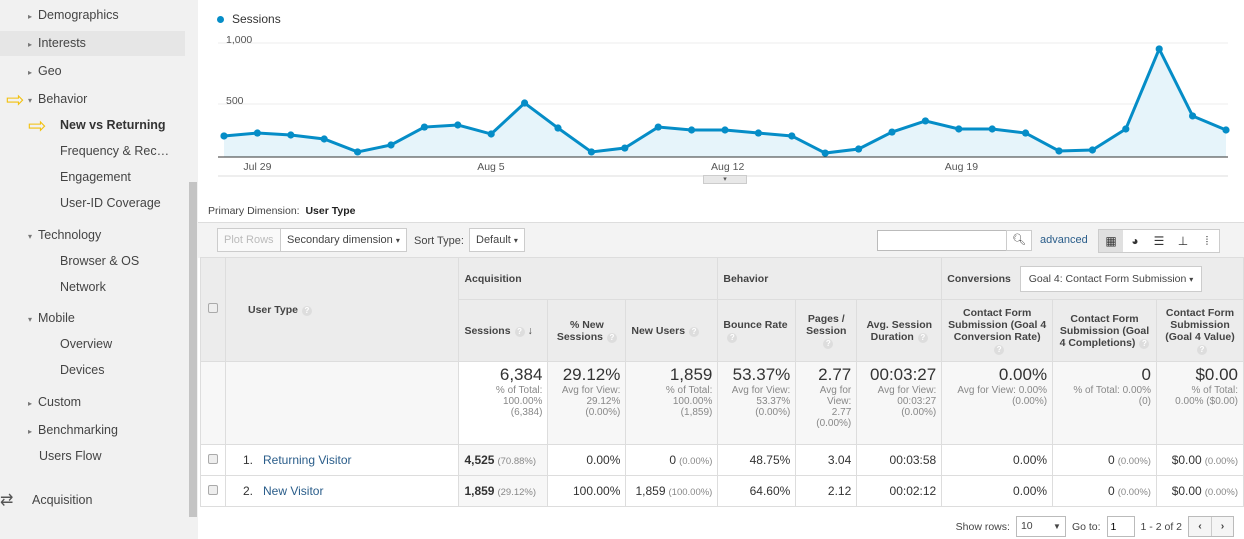  I want to click on sidebar-item-network: Network, so click(83, 287).